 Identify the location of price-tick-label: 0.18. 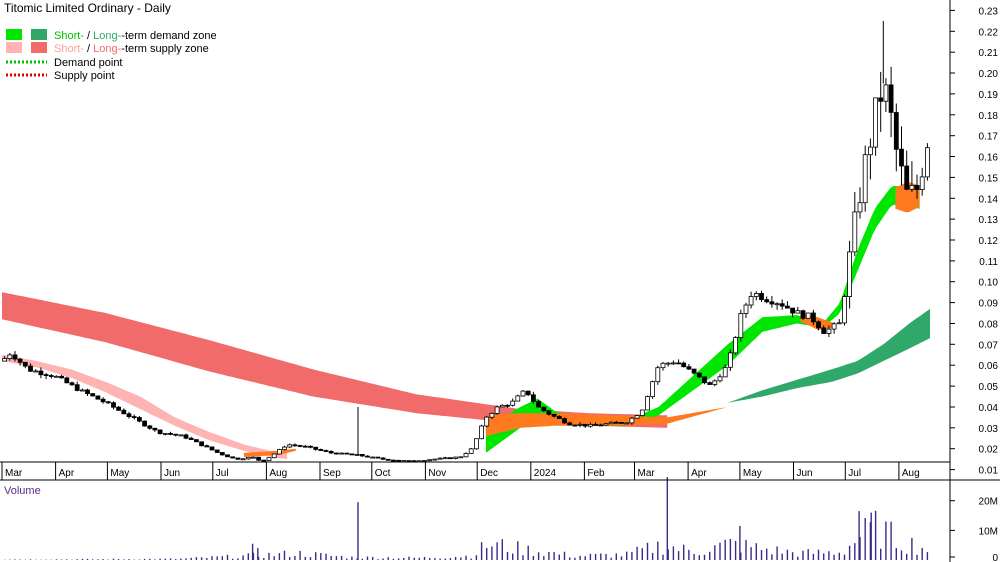
(989, 116).